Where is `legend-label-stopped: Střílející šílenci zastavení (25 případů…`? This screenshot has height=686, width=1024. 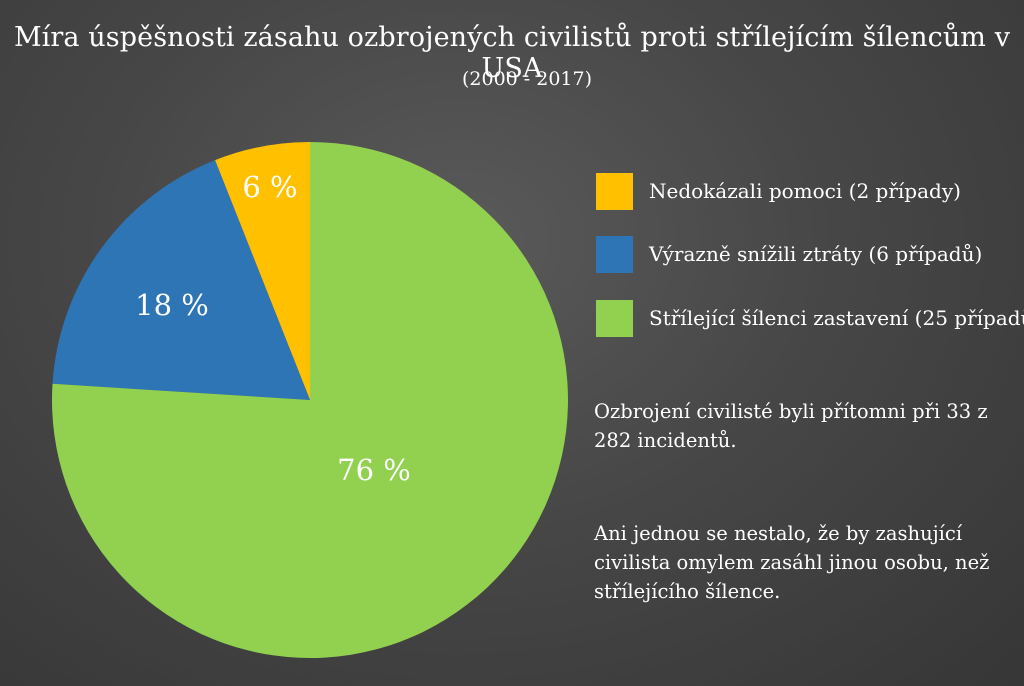 legend-label-stopped: Střílející šílenci zastavení (25 případů… is located at coordinates (836, 318).